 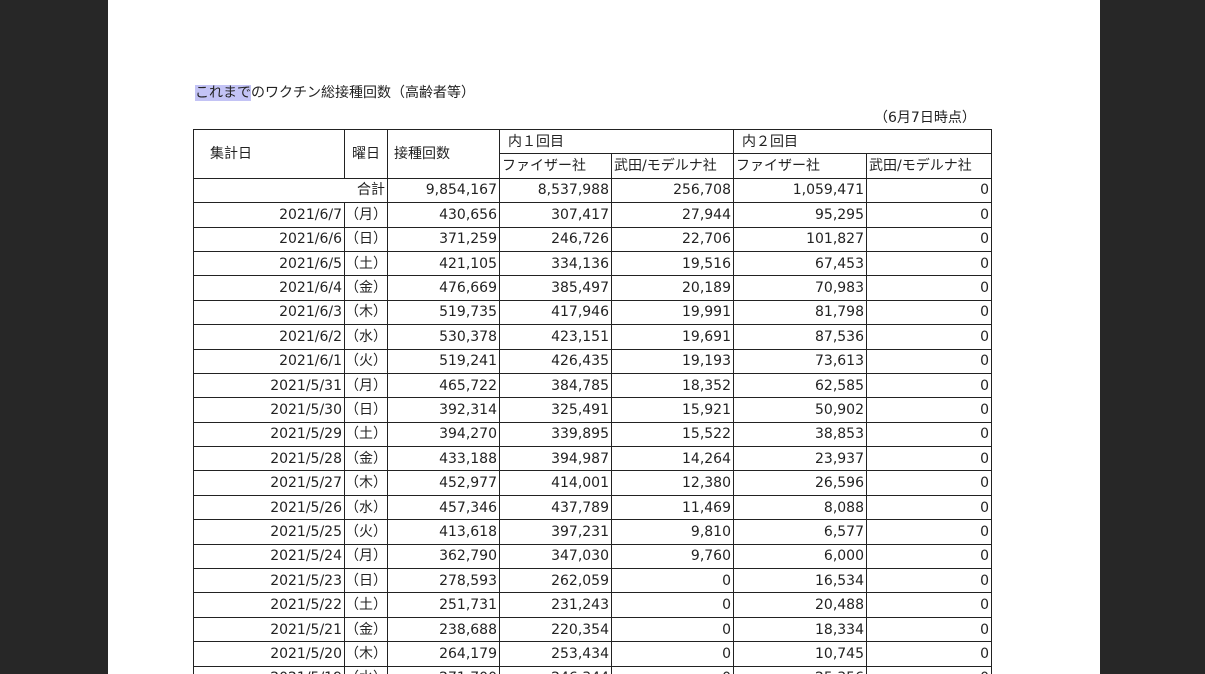 What do you see at coordinates (223, 93) in the screenshot?
I see `selected-text: これまで` at bounding box center [223, 93].